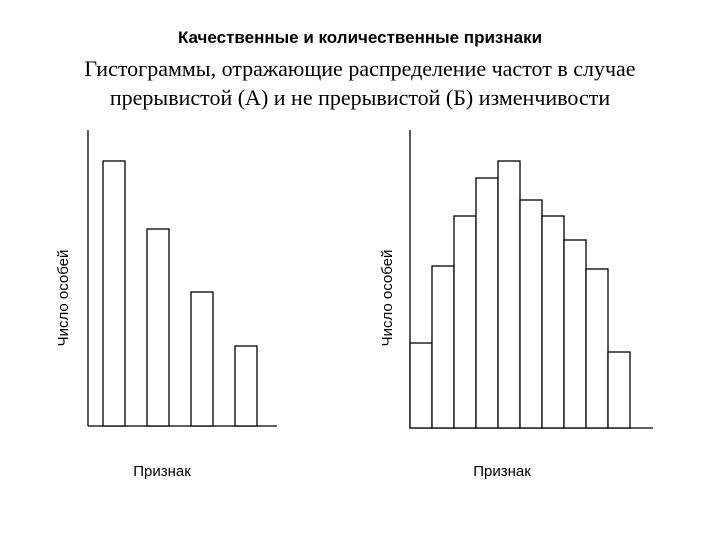  Describe the element at coordinates (360, 37) in the screenshot. I see `page-title: Качественные и количественные признаки` at that location.